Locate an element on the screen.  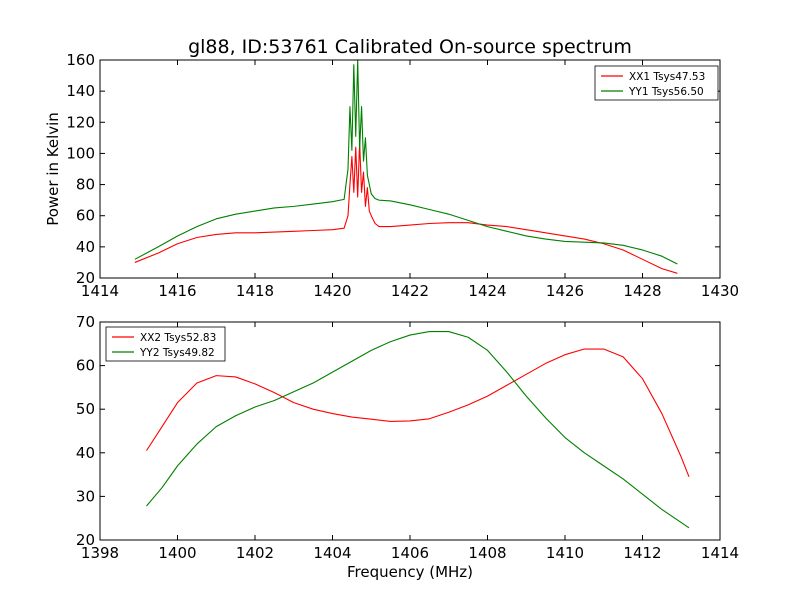
y-tick-label: 140 is located at coordinates (80, 91).